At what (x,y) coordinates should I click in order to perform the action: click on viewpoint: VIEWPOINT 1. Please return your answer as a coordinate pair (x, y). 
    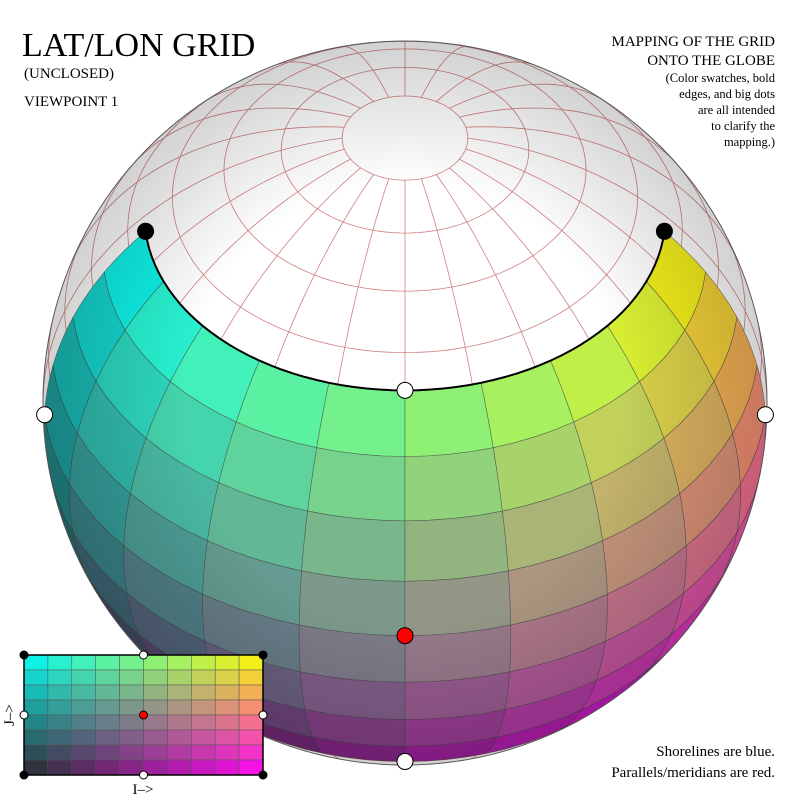
    Looking at the image, I should click on (71, 102).